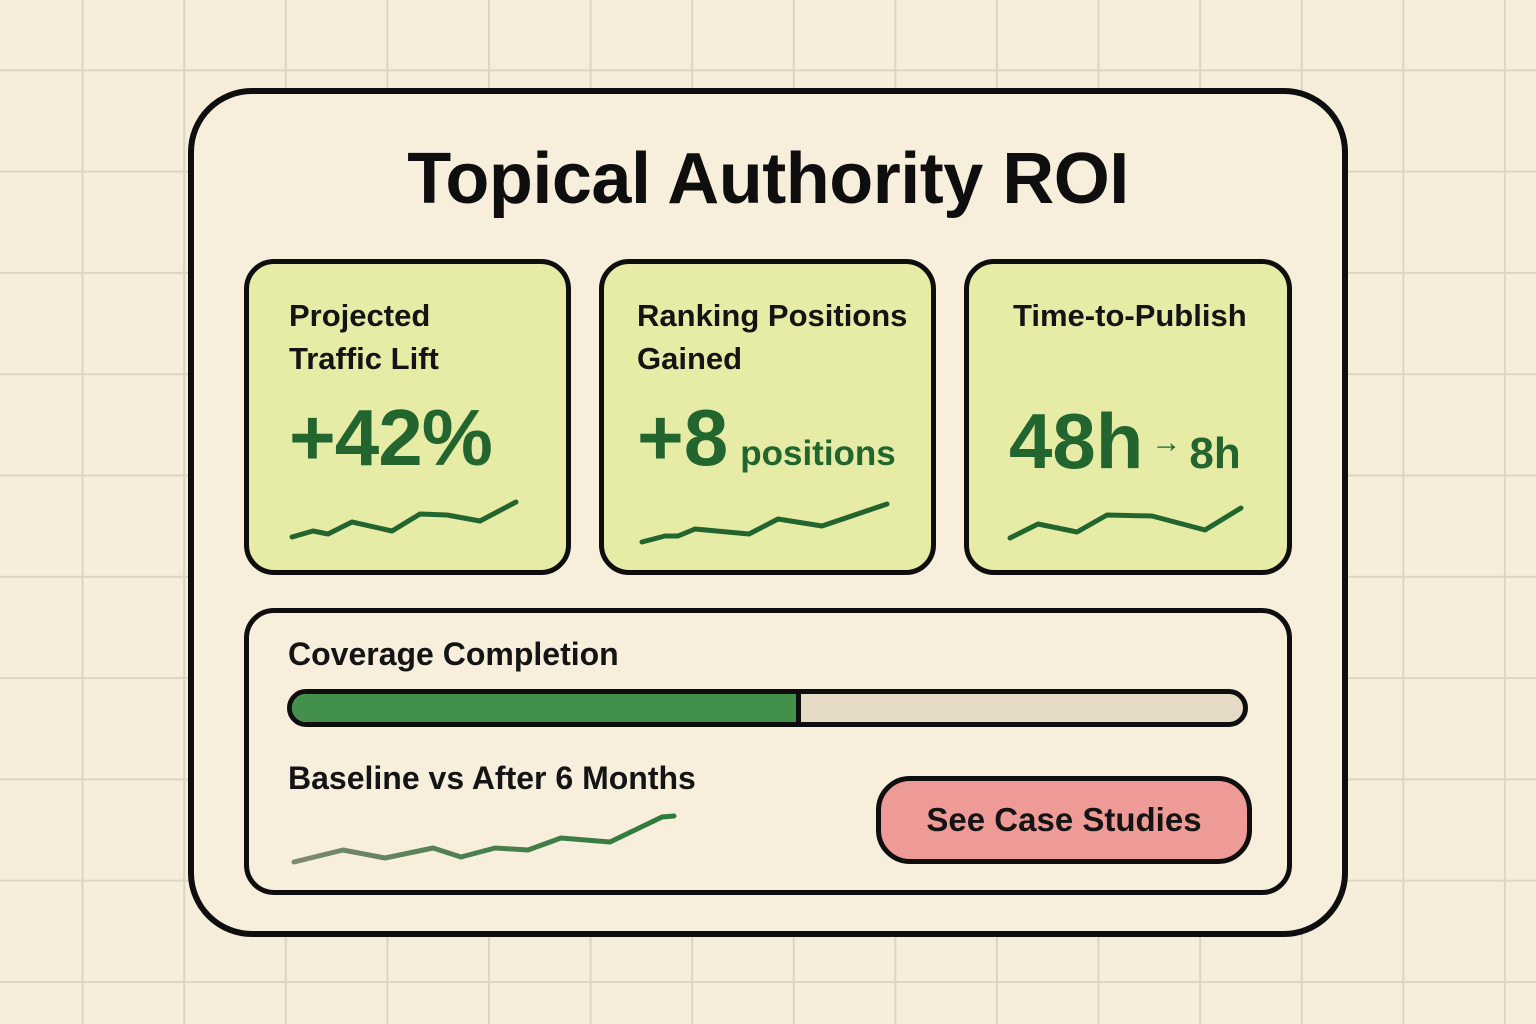  Describe the element at coordinates (683, 437) in the screenshot. I see `metric-value-number: +8` at that location.